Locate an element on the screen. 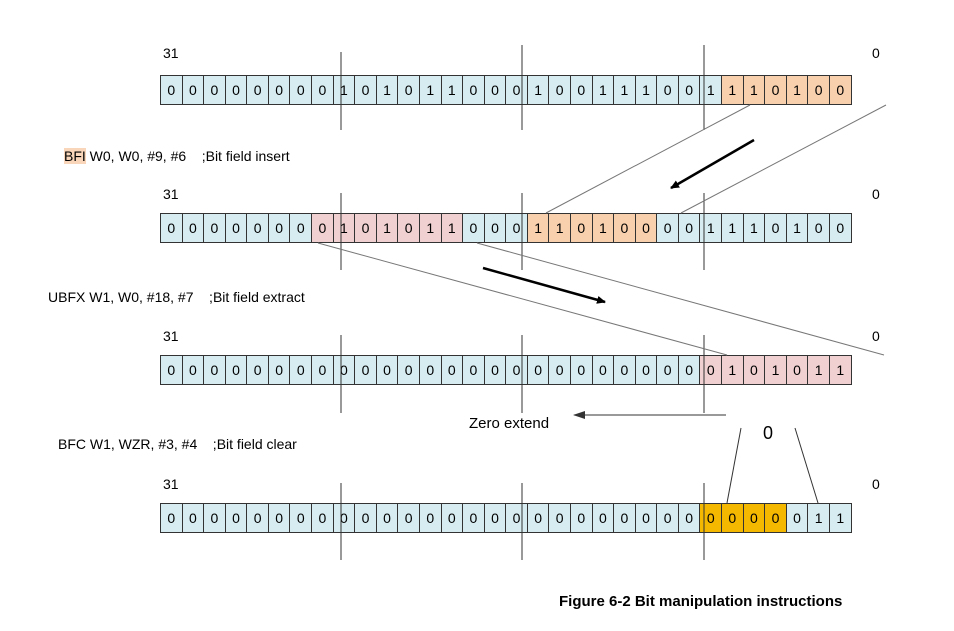 This screenshot has height=631, width=954. bfi-operands: W0, W0, #9, #6 ;Bit field insert is located at coordinates (187, 156).